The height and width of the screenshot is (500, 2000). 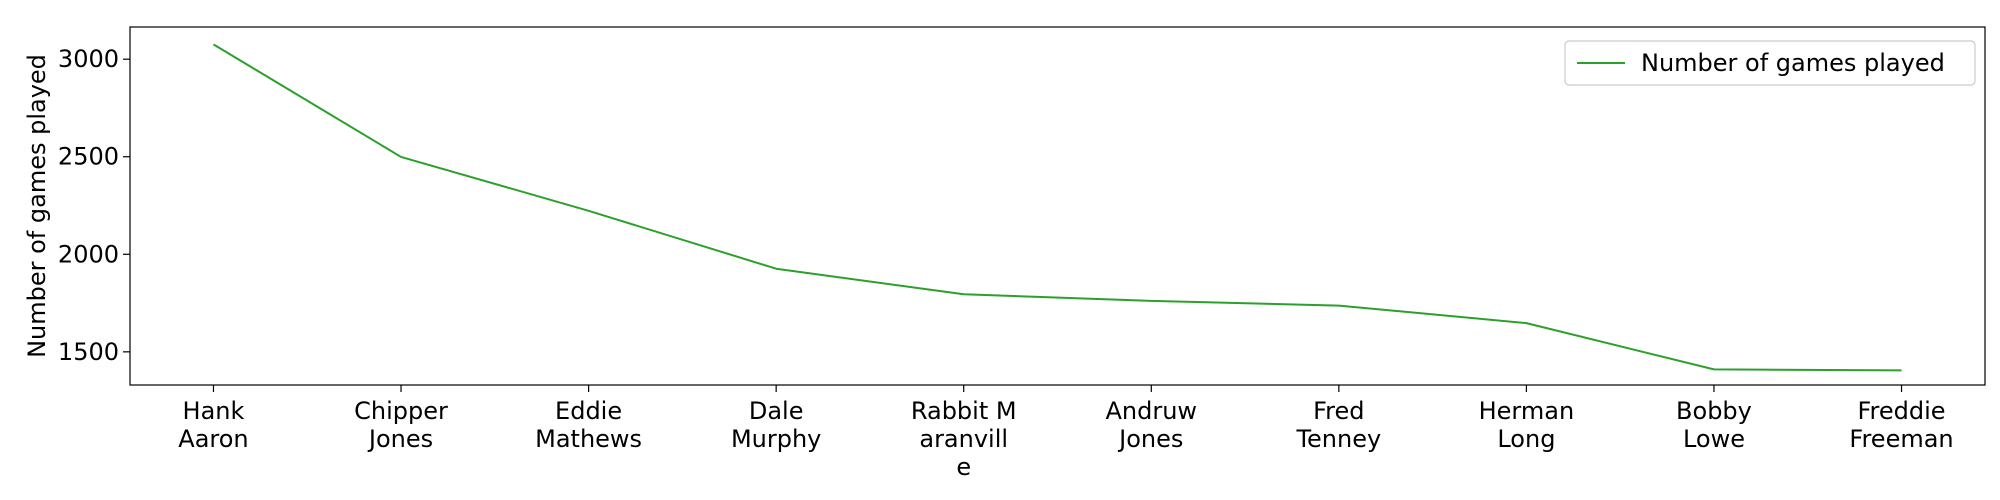 I want to click on x-tick-label: Freddie Freeman, so click(x=1901, y=425).